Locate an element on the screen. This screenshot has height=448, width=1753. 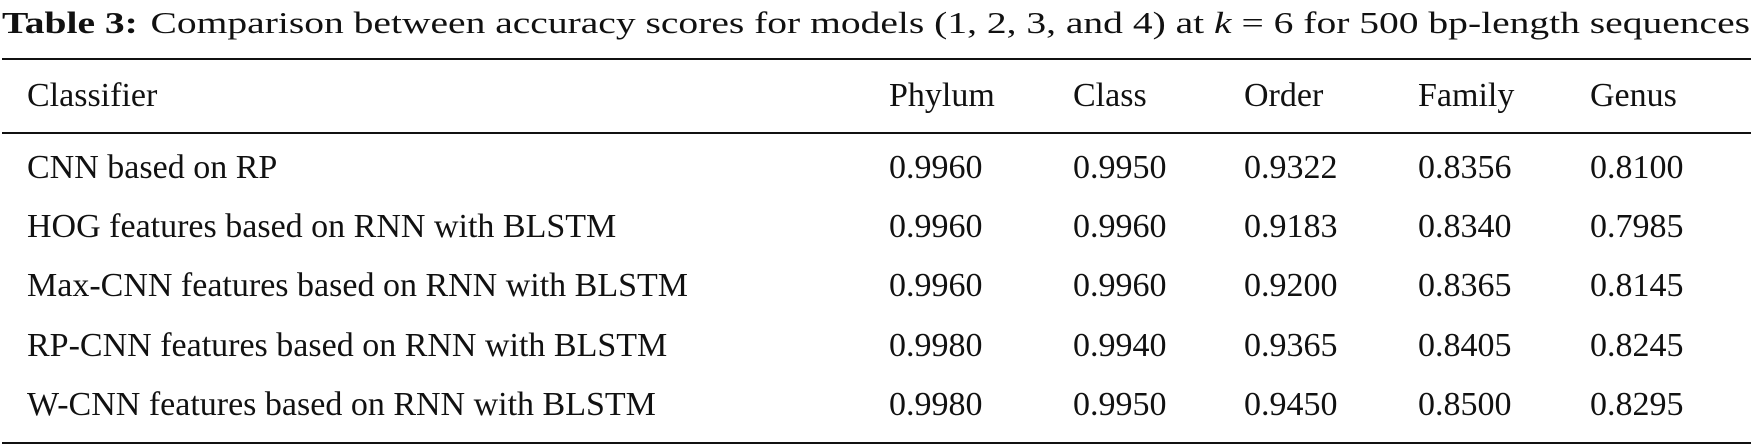
cell-value: 0.9183 is located at coordinates (1291, 226).